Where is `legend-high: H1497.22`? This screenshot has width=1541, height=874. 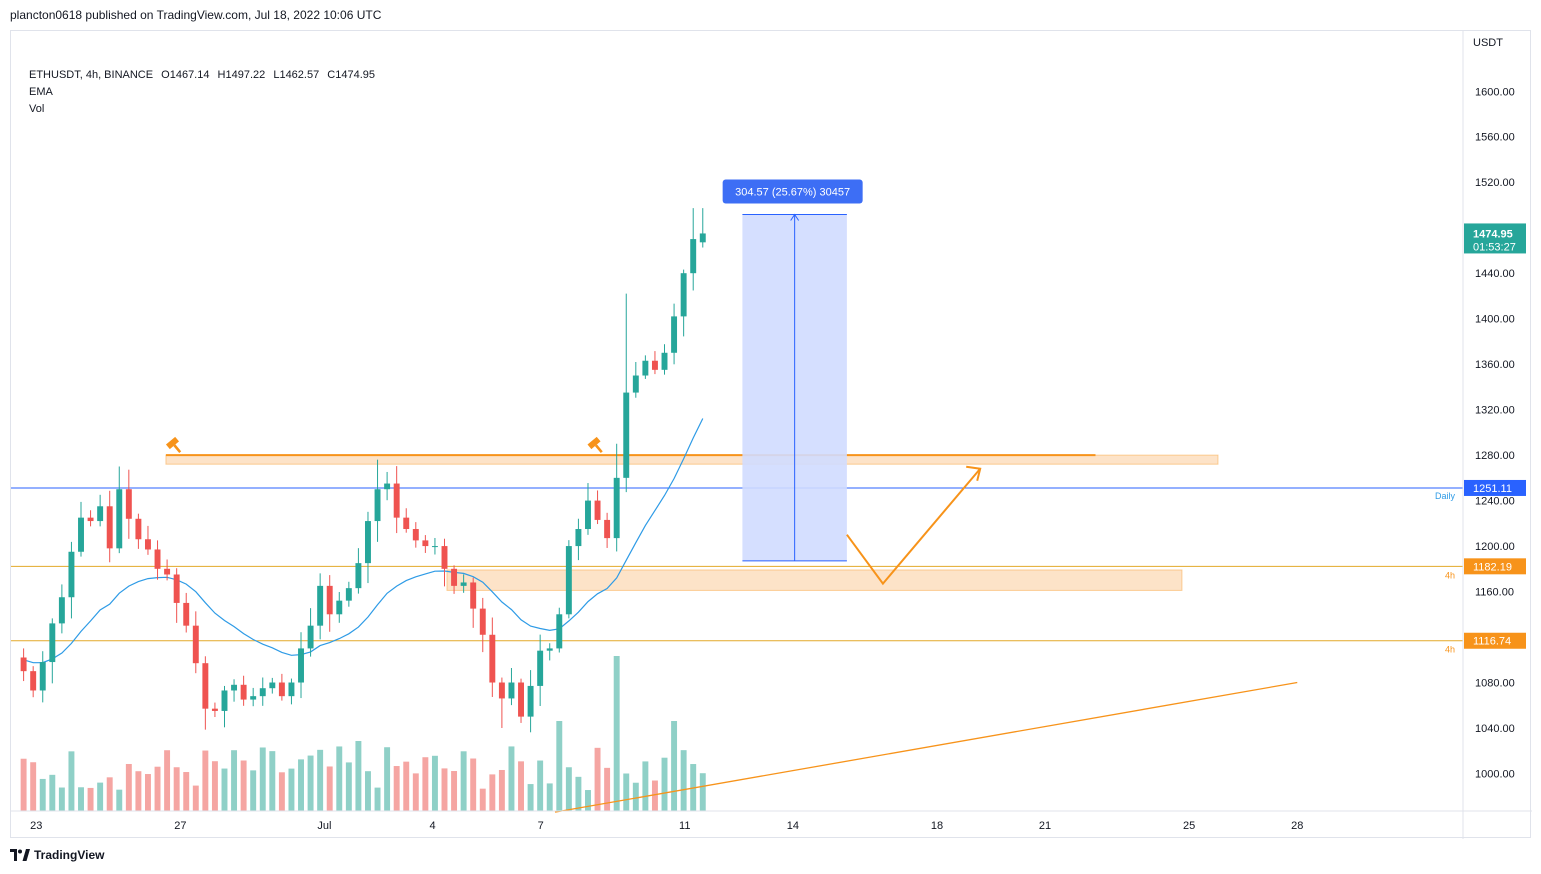 legend-high: H1497.22 is located at coordinates (241, 75).